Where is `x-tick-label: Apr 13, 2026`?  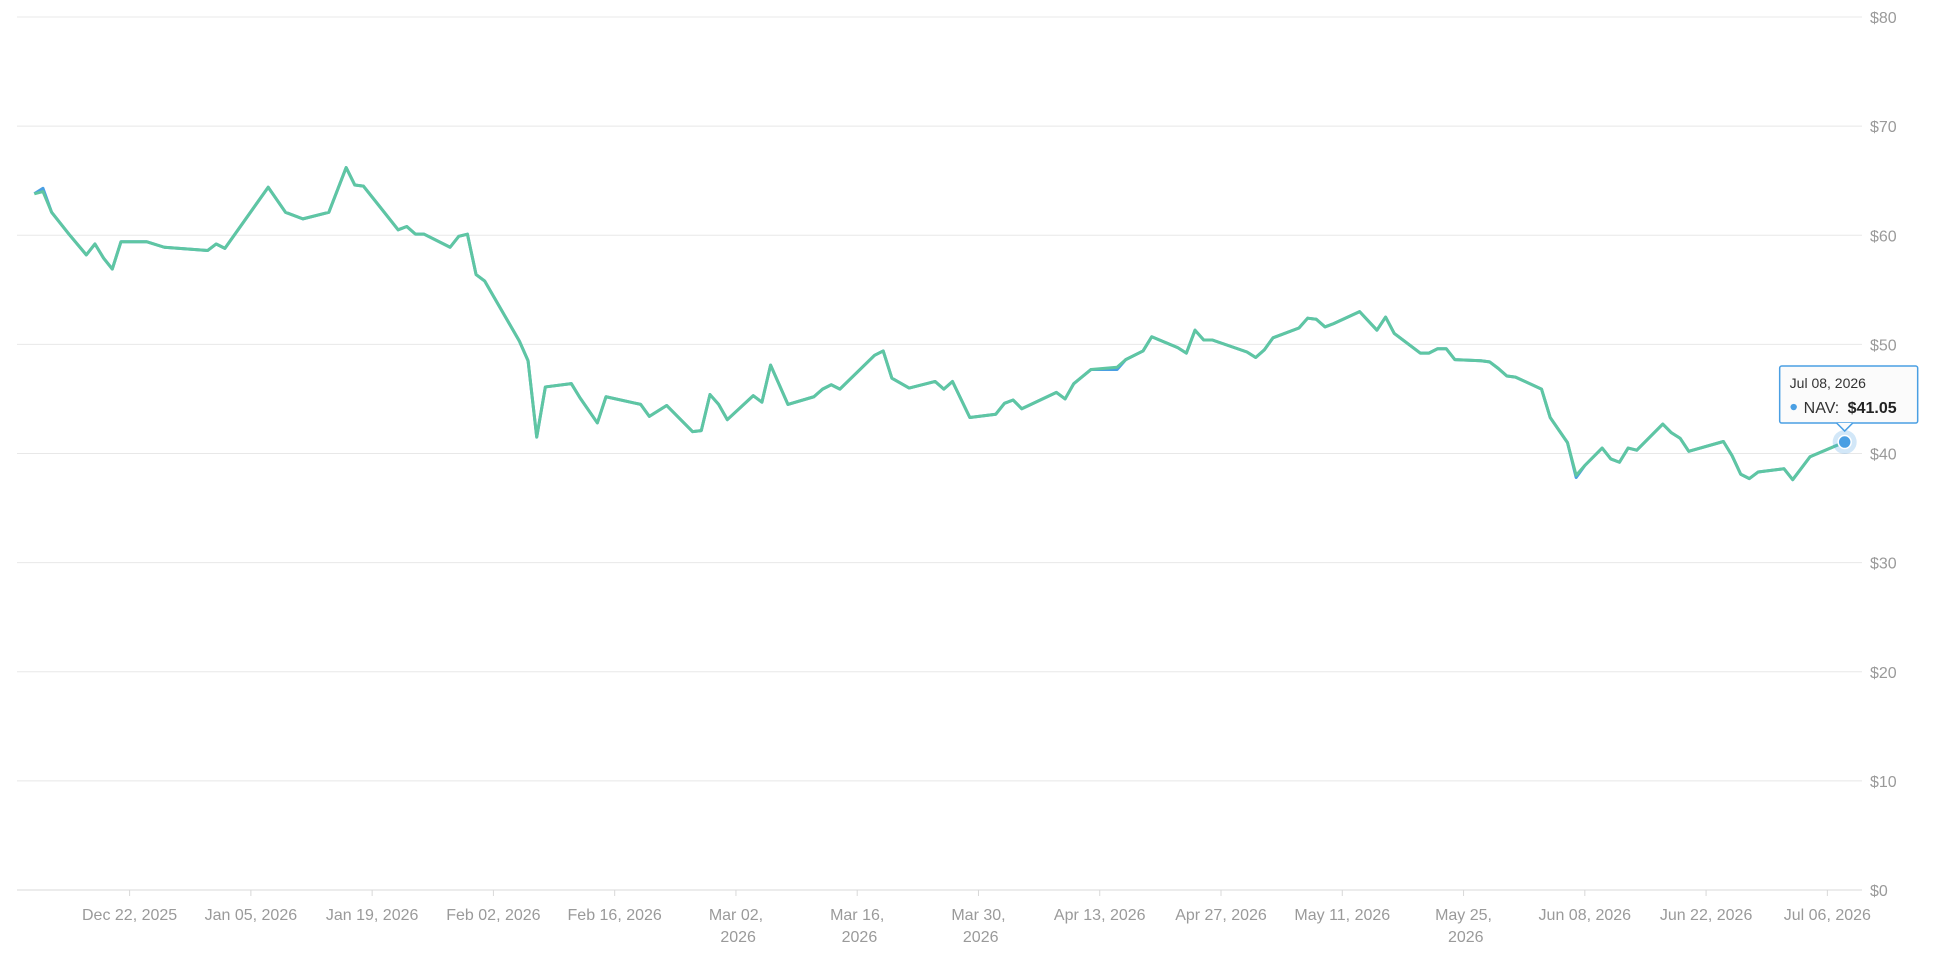 x-tick-label: Apr 13, 2026 is located at coordinates (1100, 915).